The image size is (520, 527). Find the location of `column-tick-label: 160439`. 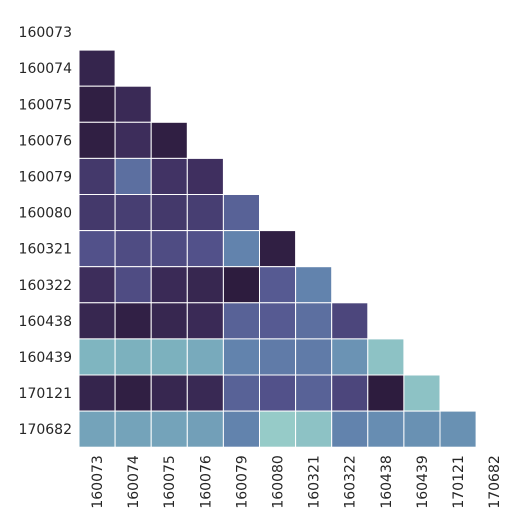

column-tick-label: 160439 is located at coordinates (423, 481).